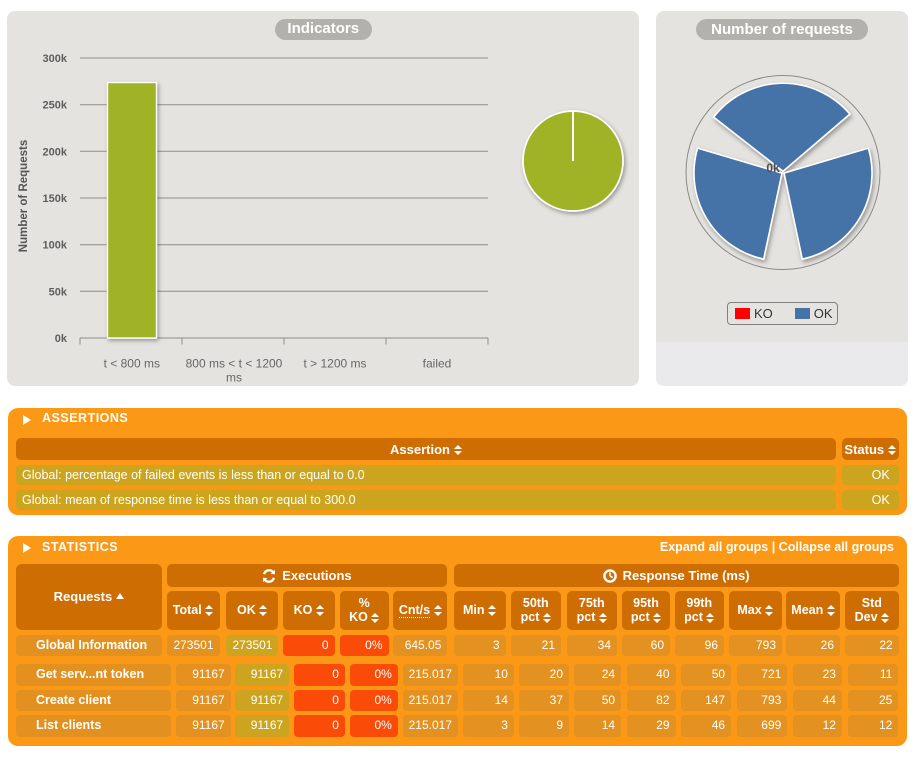 Image resolution: width=920 pixels, height=757 pixels. What do you see at coordinates (132, 364) in the screenshot?
I see `svg-text: t < 800 ms` at bounding box center [132, 364].